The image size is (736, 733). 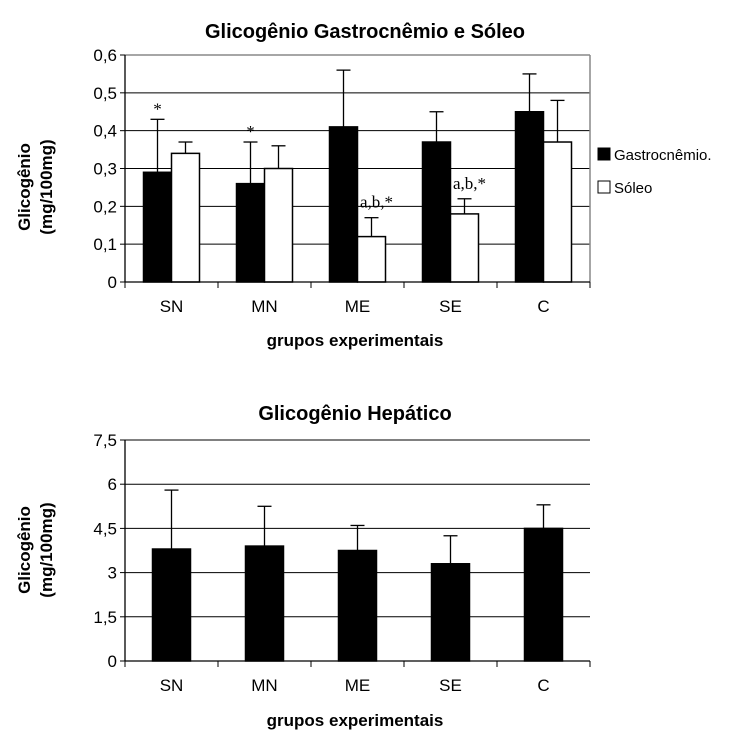 I want to click on y-tick-label: 1,5, so click(x=105, y=617).